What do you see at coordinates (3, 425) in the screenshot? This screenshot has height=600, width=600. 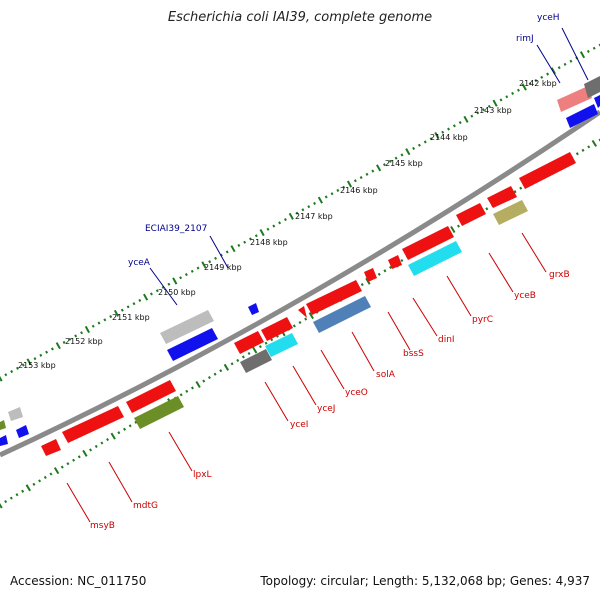 I see `feature-olive-left` at bounding box center [3, 425].